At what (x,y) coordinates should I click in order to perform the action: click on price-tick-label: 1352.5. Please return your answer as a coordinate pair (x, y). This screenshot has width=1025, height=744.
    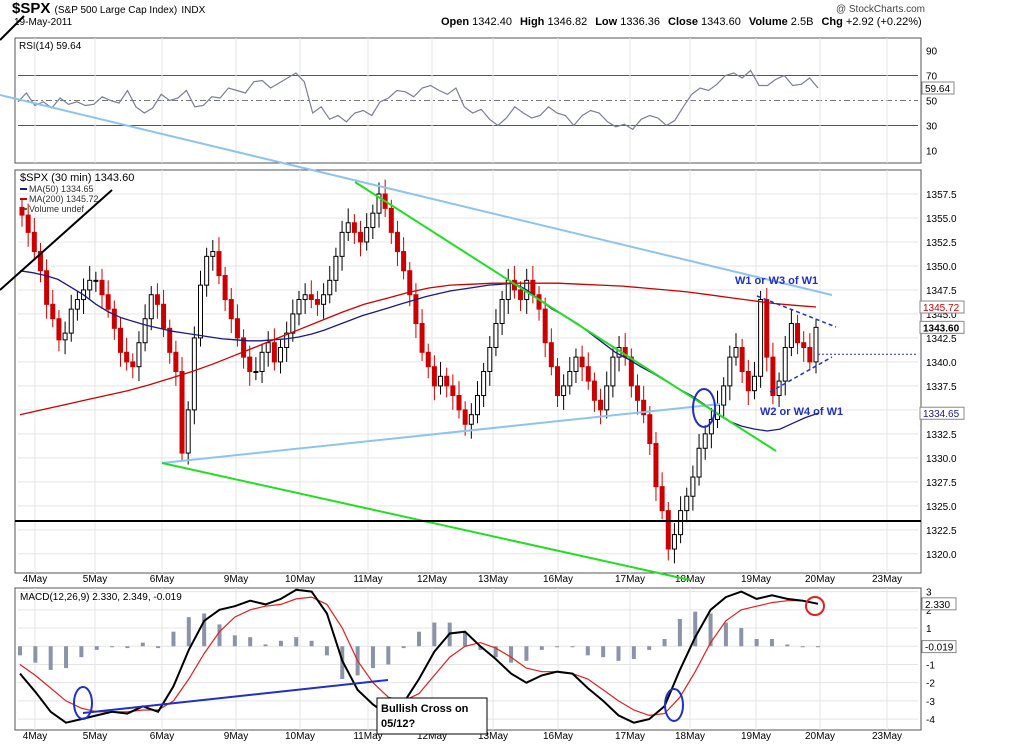
    Looking at the image, I should click on (941, 243).